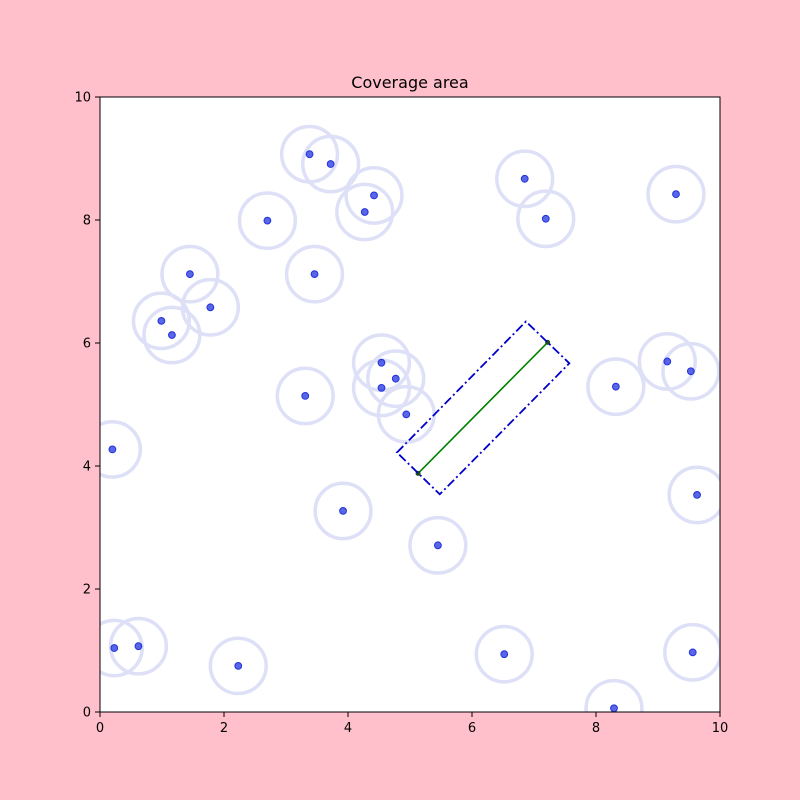 Image resolution: width=800 pixels, height=800 pixels. I want to click on x-tick-label: 8, so click(596, 728).